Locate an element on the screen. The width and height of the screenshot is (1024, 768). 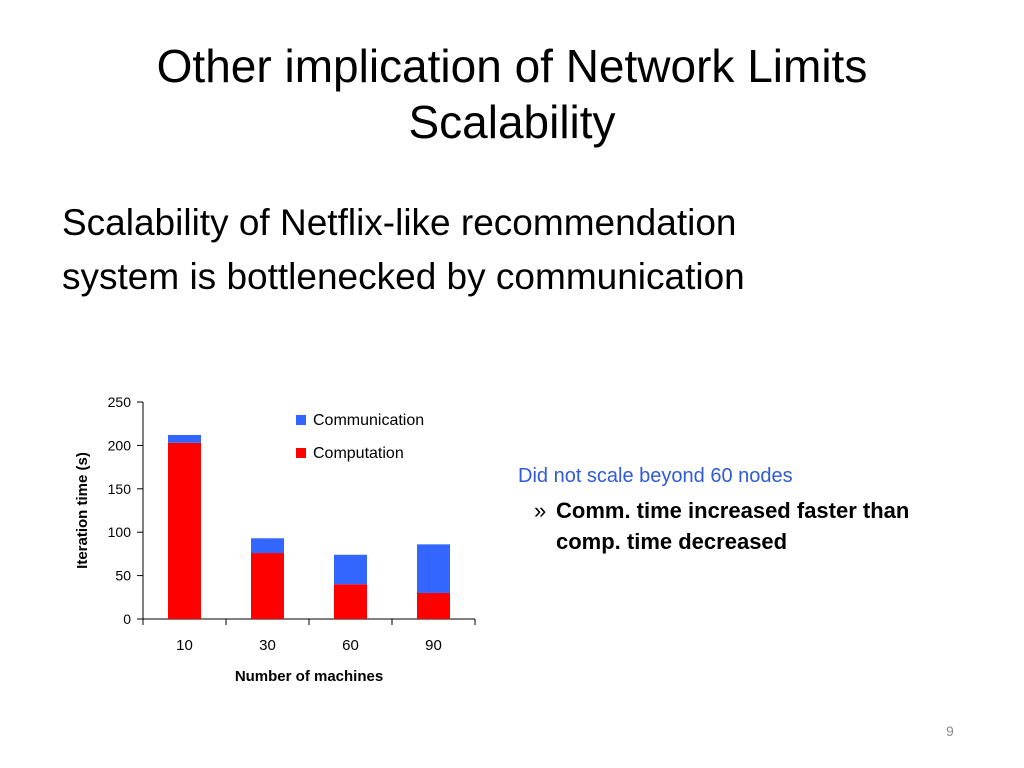
callout-point-line-2: comp. time decreased is located at coordinates (672, 541).